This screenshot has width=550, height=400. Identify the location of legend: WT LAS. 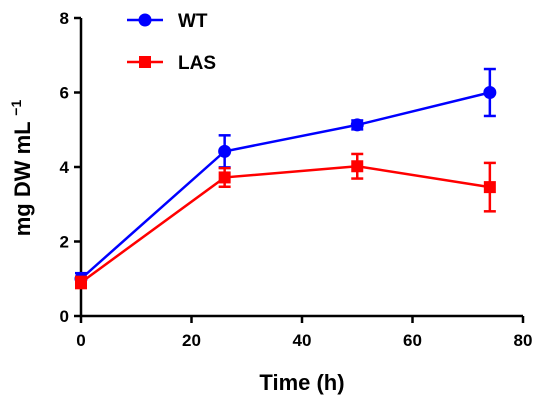
(171, 42).